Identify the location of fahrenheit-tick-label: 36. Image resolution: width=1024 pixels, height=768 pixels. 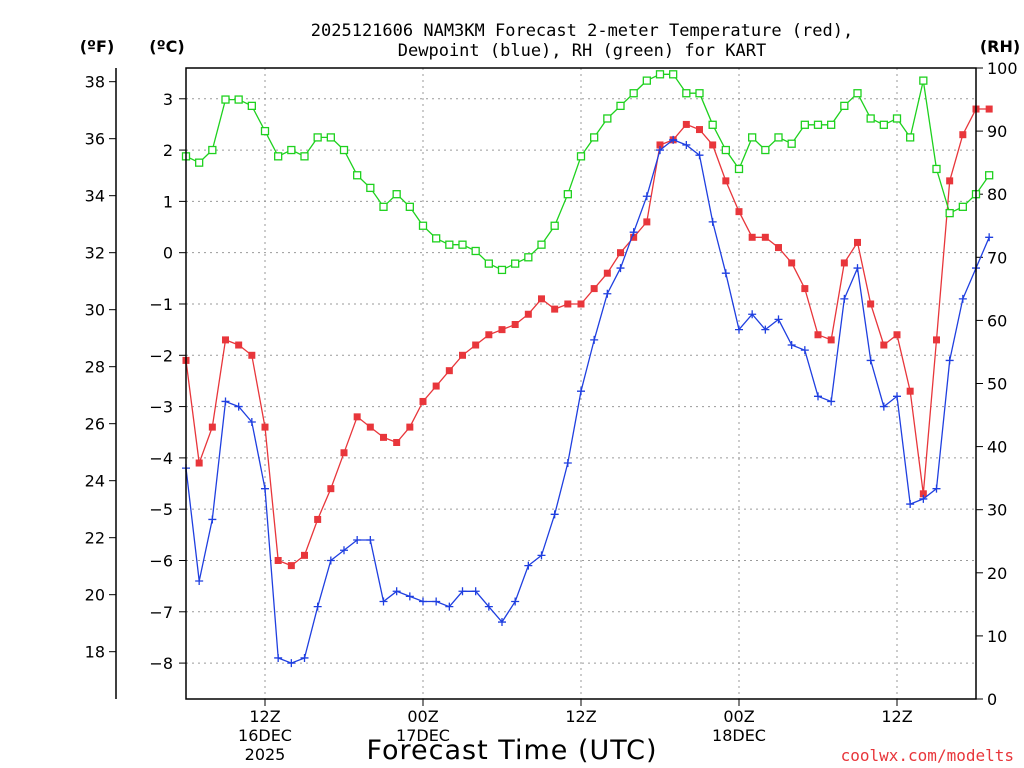
(95, 139).